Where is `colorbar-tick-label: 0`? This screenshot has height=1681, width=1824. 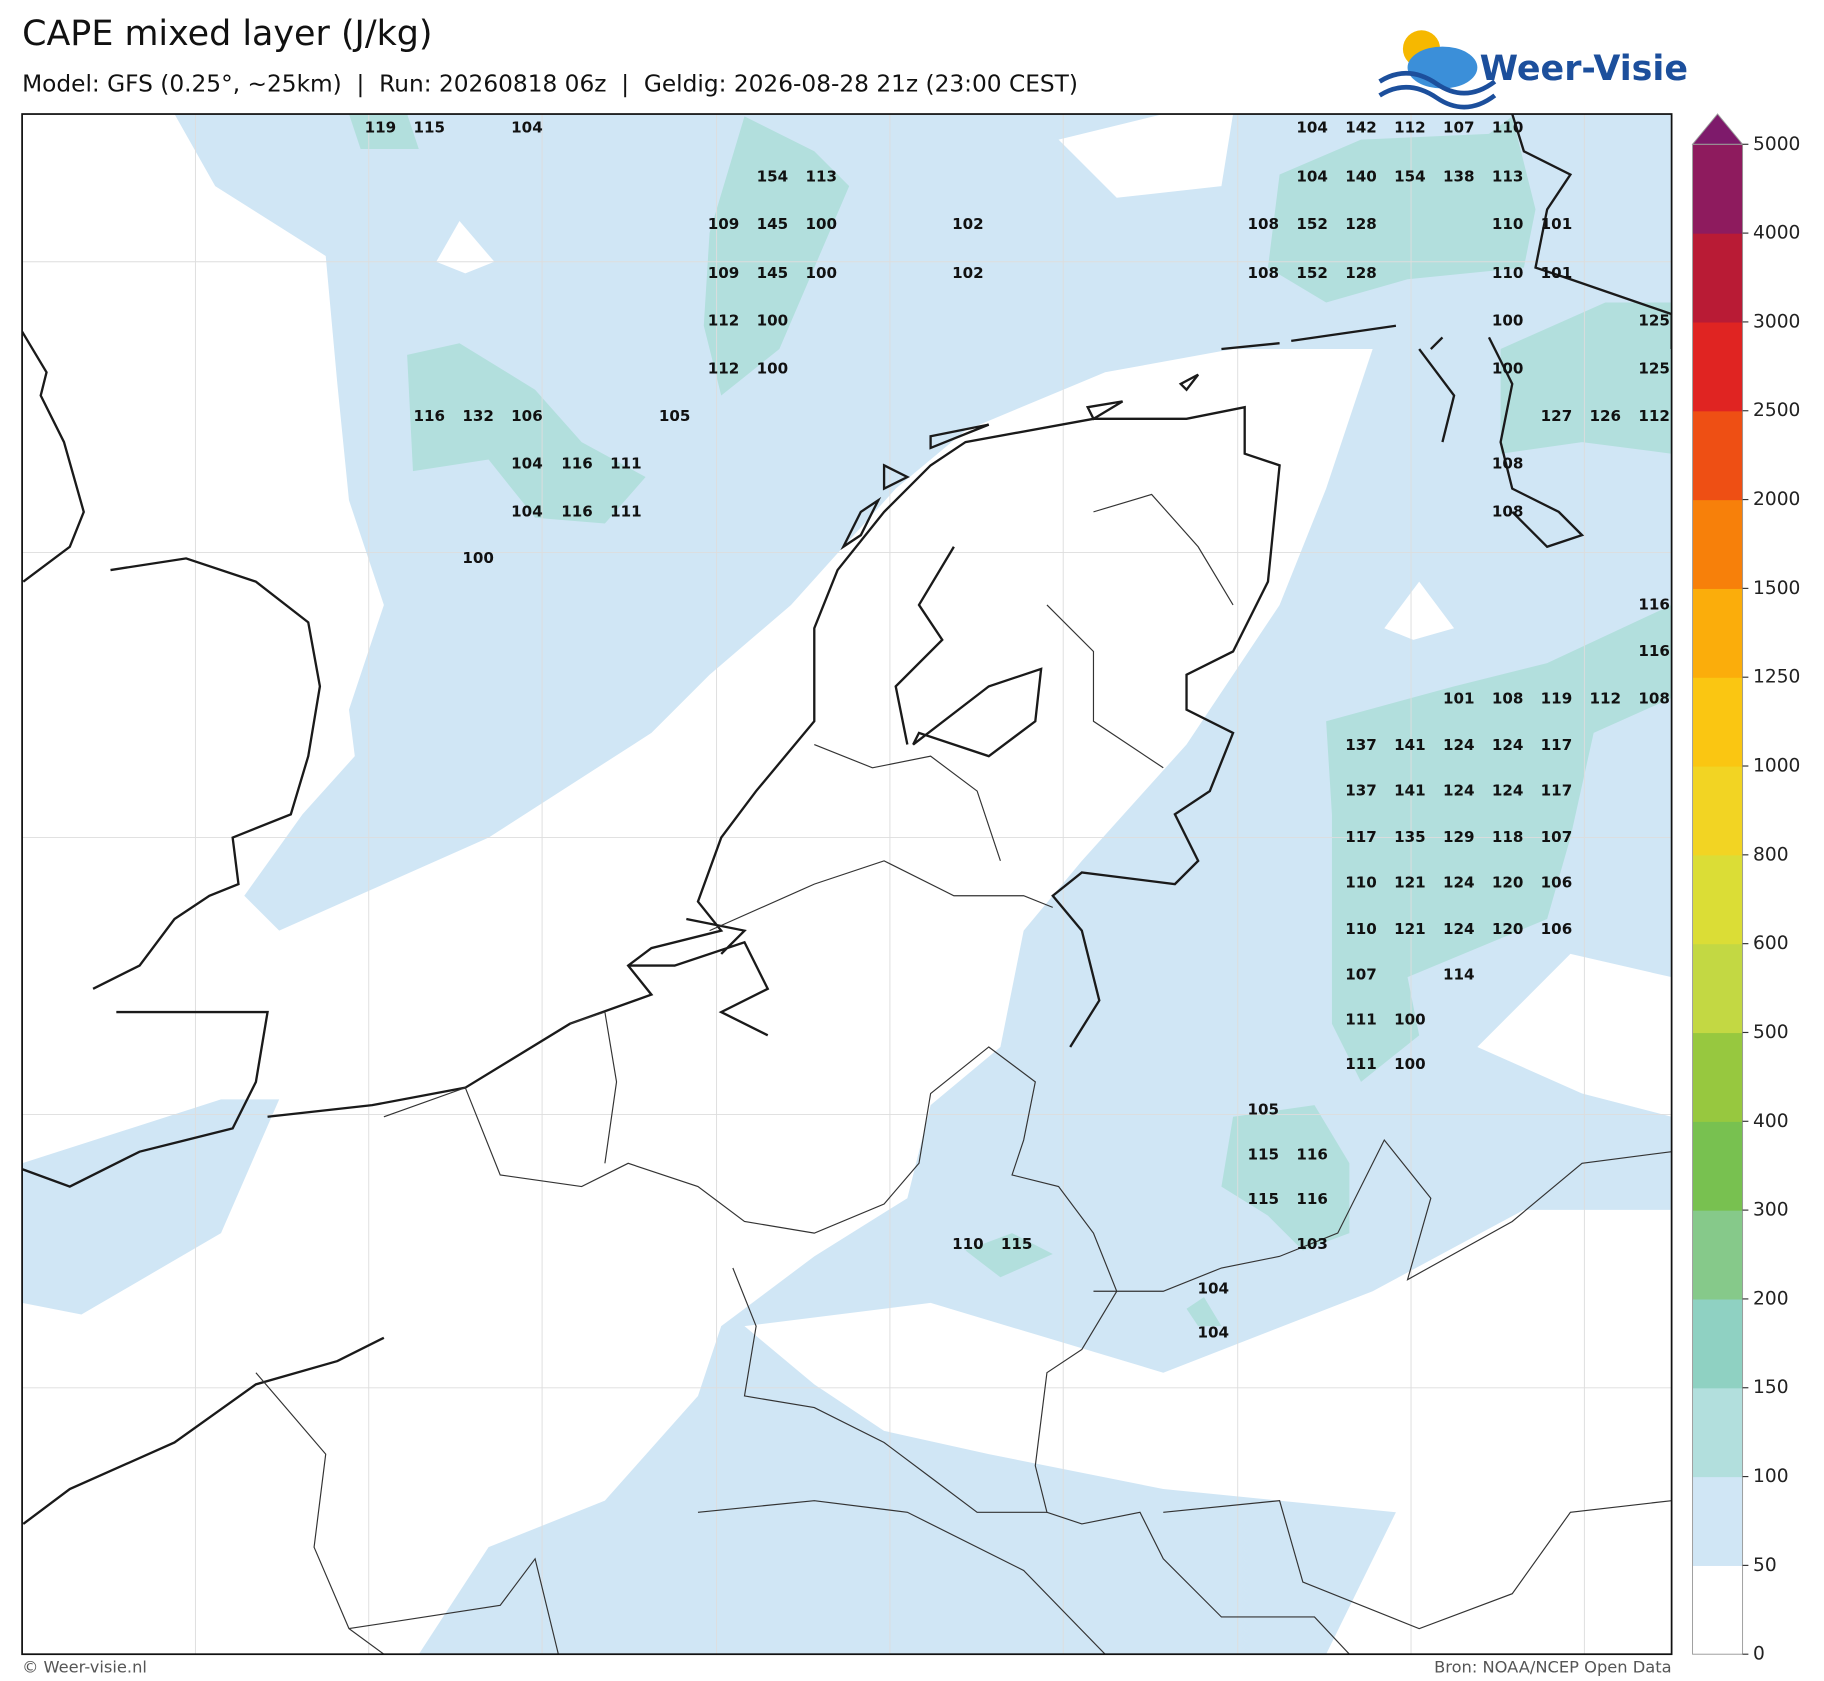 colorbar-tick-label: 0 is located at coordinates (1759, 1654).